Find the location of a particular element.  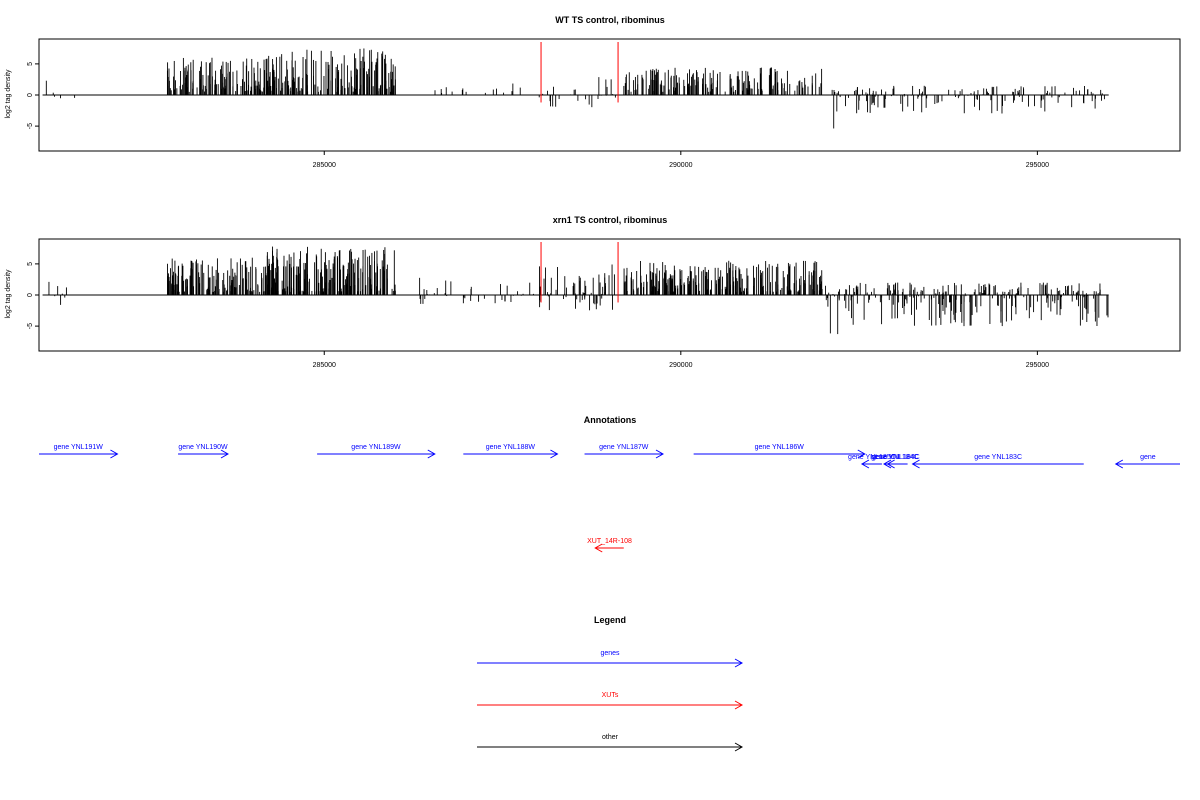

legend-label: genes is located at coordinates (610, 653).